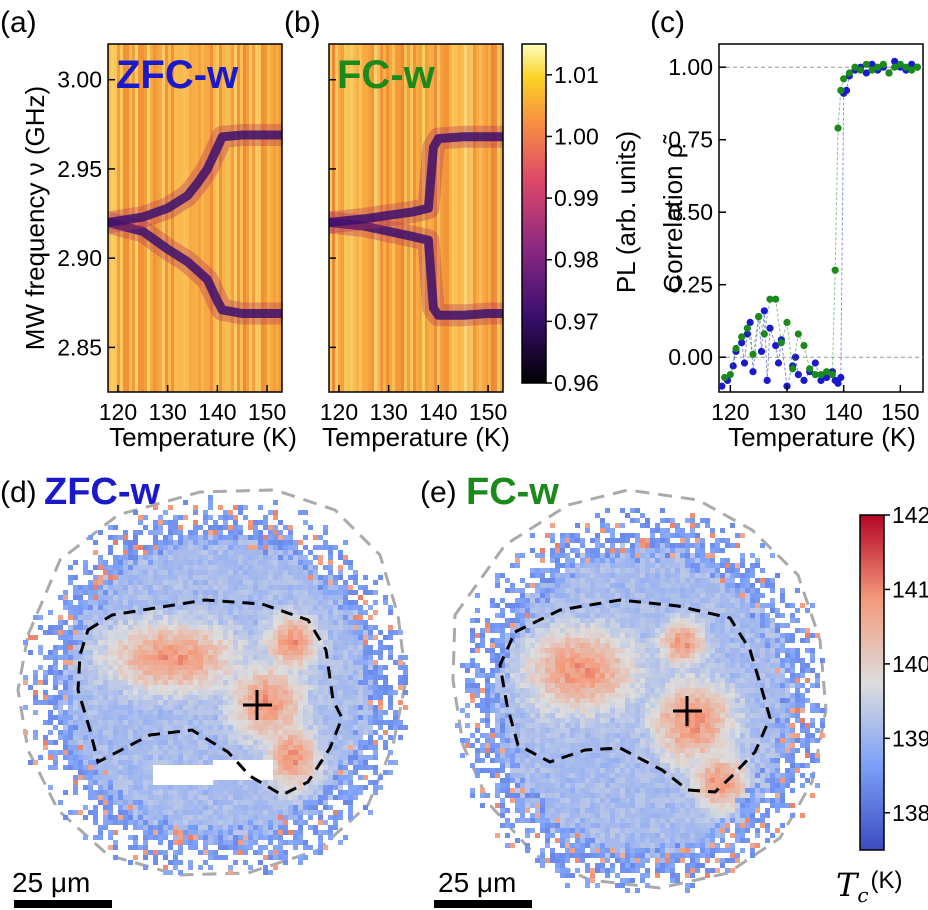 Image resolution: width=928 pixels, height=910 pixels. I want to click on point-fc-w, so click(841, 90).